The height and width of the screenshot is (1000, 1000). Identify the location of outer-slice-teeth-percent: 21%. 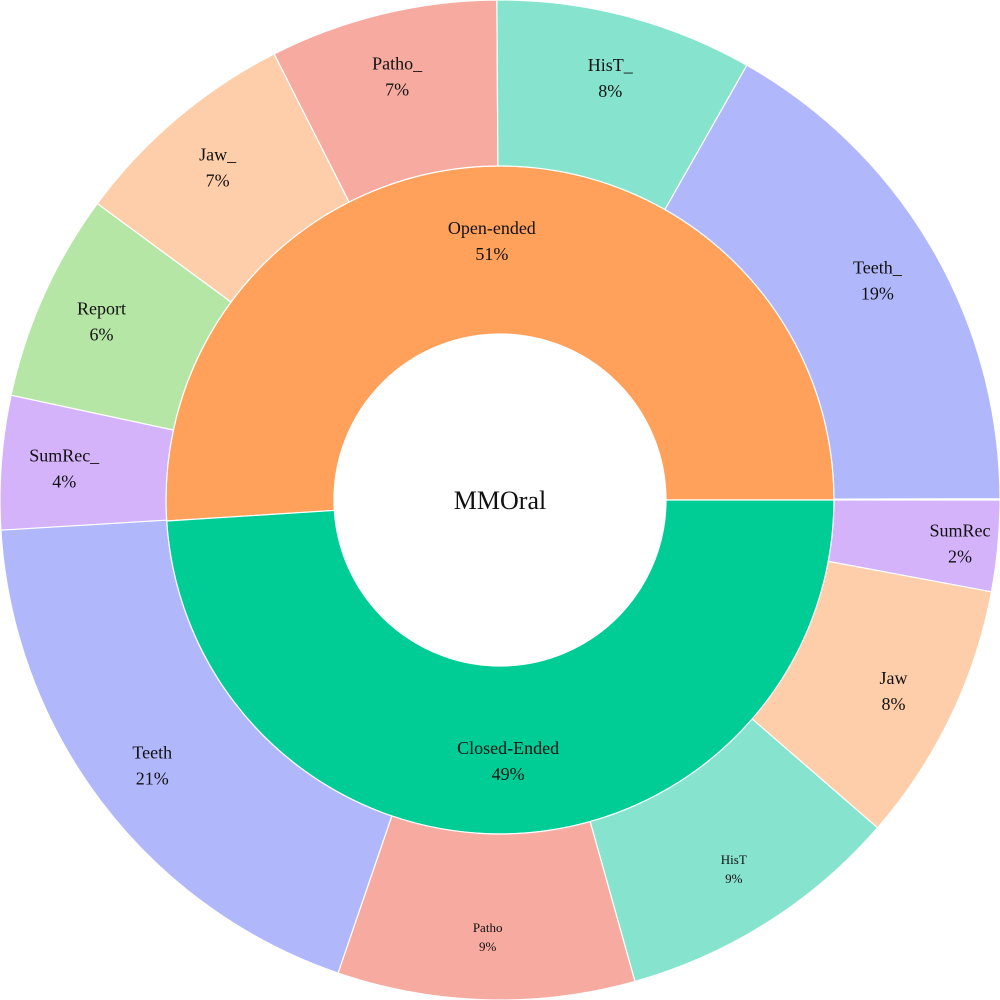
(152, 779).